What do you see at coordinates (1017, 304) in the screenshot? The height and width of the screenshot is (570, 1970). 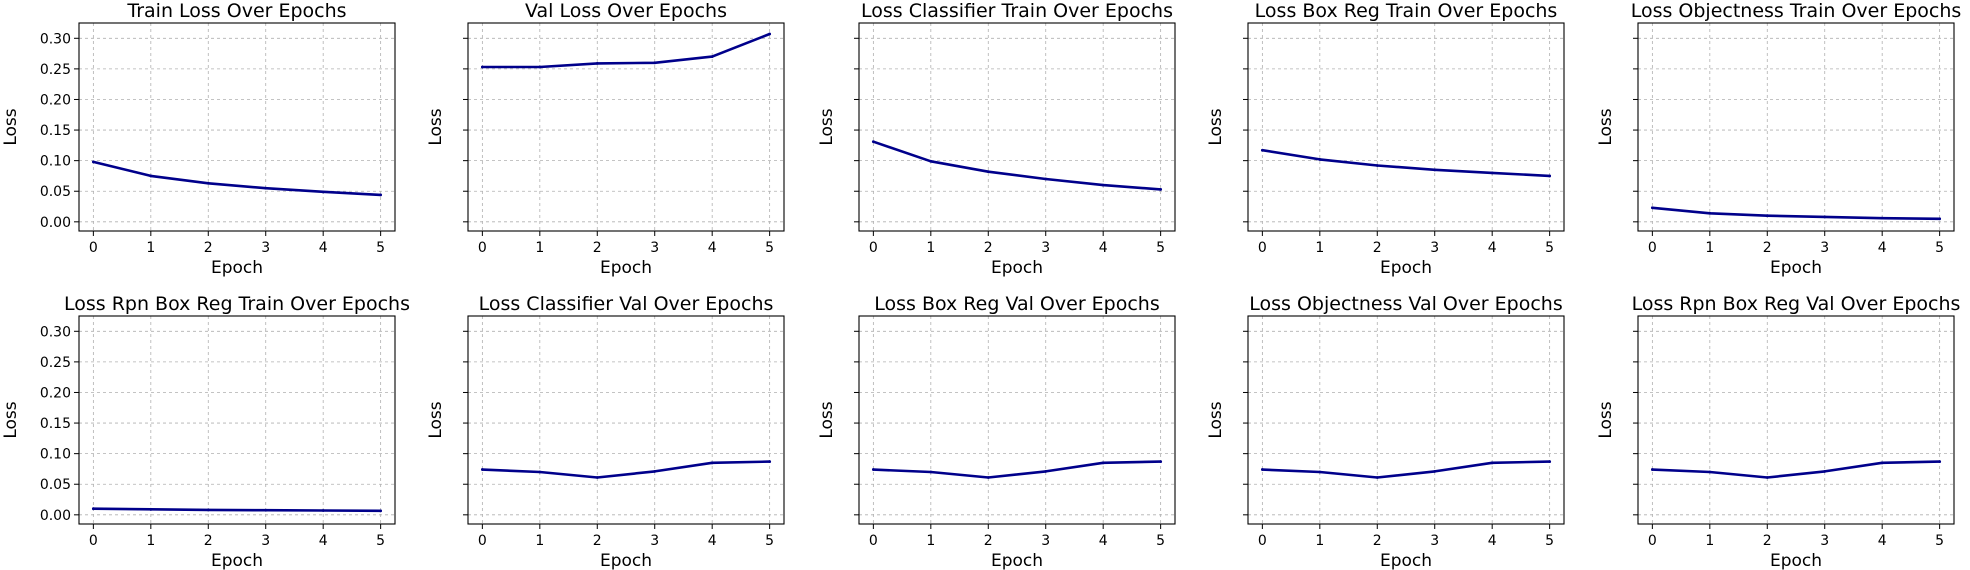 I see `subplot-title: Loss Box Reg Val Over Epochs` at bounding box center [1017, 304].